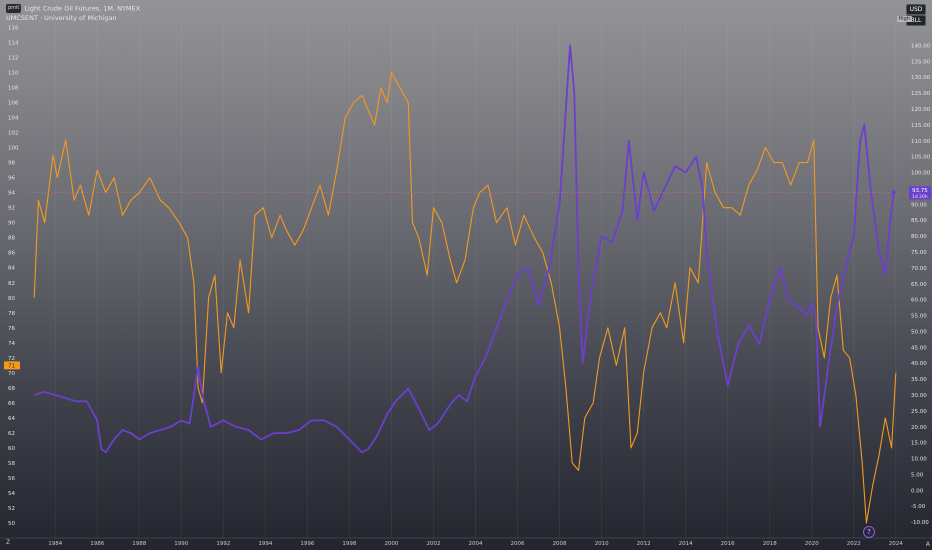 The image size is (932, 550). I want to click on right-tick-label: 85.00, so click(919, 221).